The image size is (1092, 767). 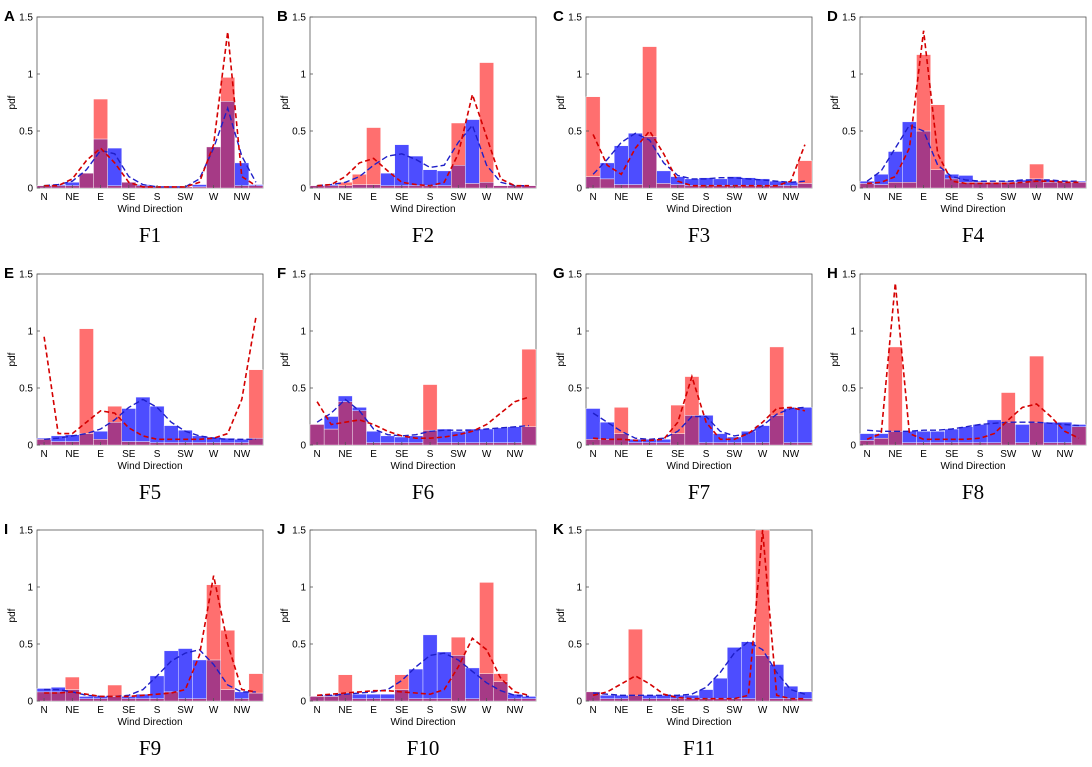 I want to click on panel-a: 0 0.5 1 1.5 N NE E SE S SW W NW Wind Direction pdf A F1, so click(x=134, y=127).